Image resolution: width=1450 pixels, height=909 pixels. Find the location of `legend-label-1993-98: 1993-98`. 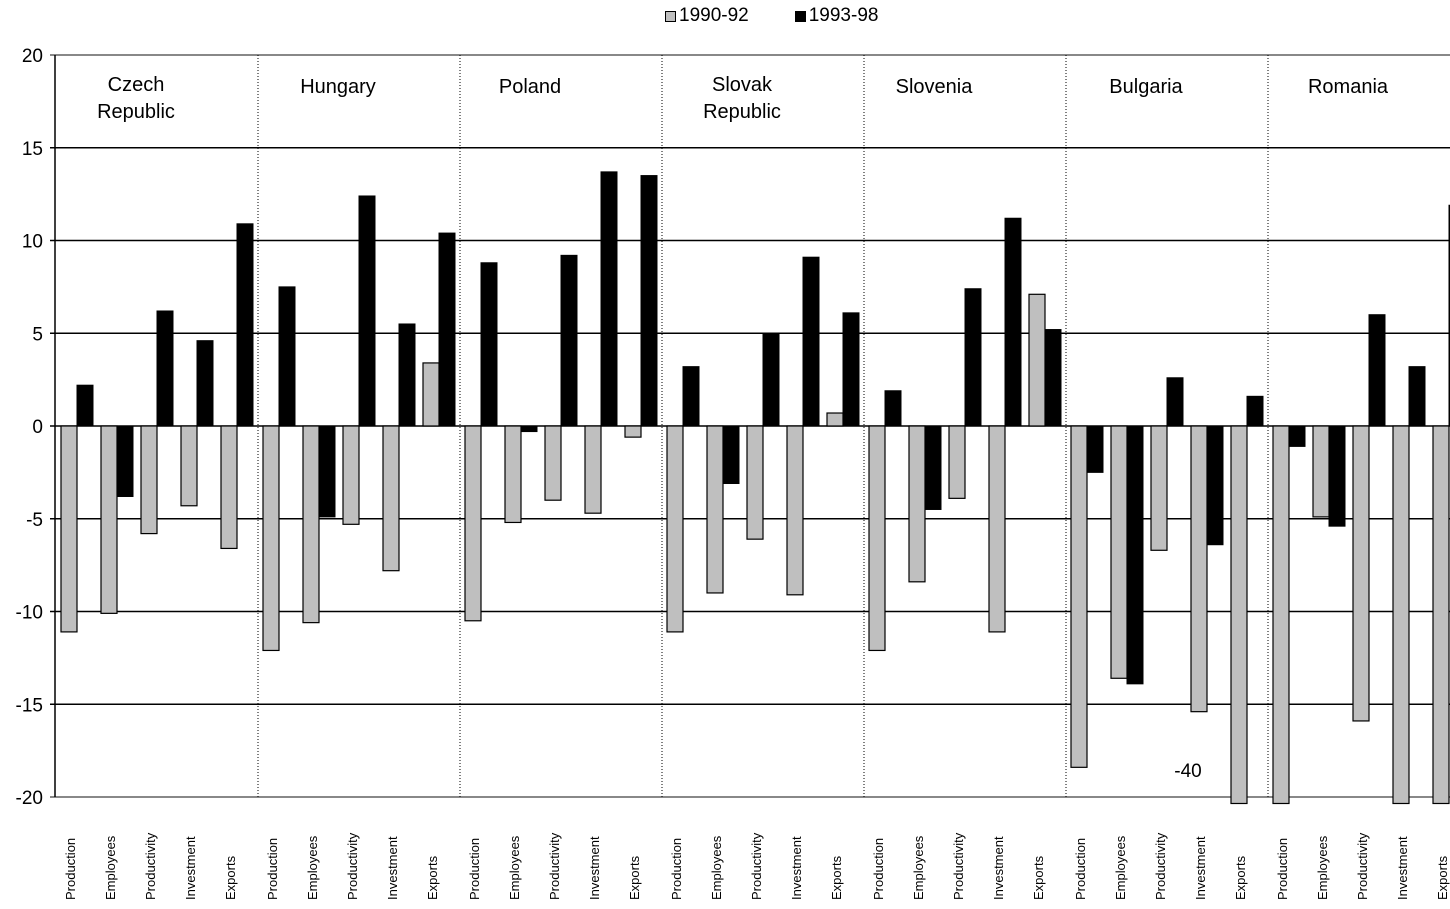

legend-label-1993-98: 1993-98 is located at coordinates (843, 15).